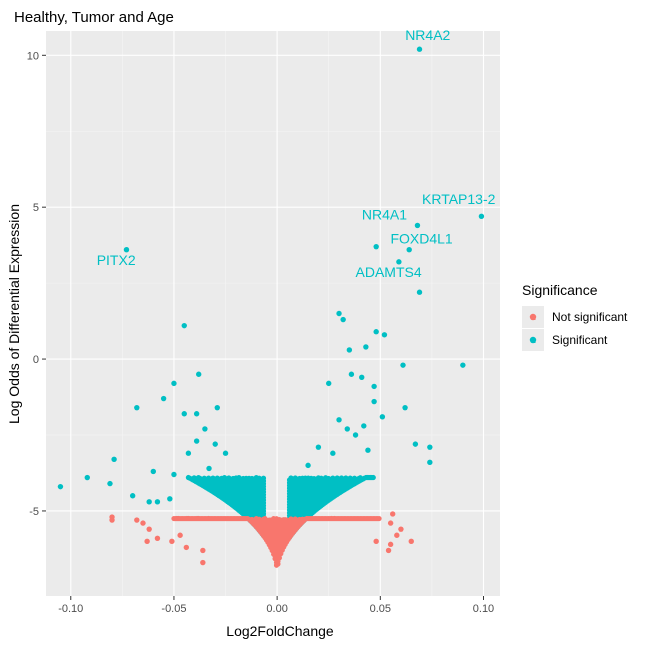  I want to click on y-tick-label: 5, so click(36, 208).